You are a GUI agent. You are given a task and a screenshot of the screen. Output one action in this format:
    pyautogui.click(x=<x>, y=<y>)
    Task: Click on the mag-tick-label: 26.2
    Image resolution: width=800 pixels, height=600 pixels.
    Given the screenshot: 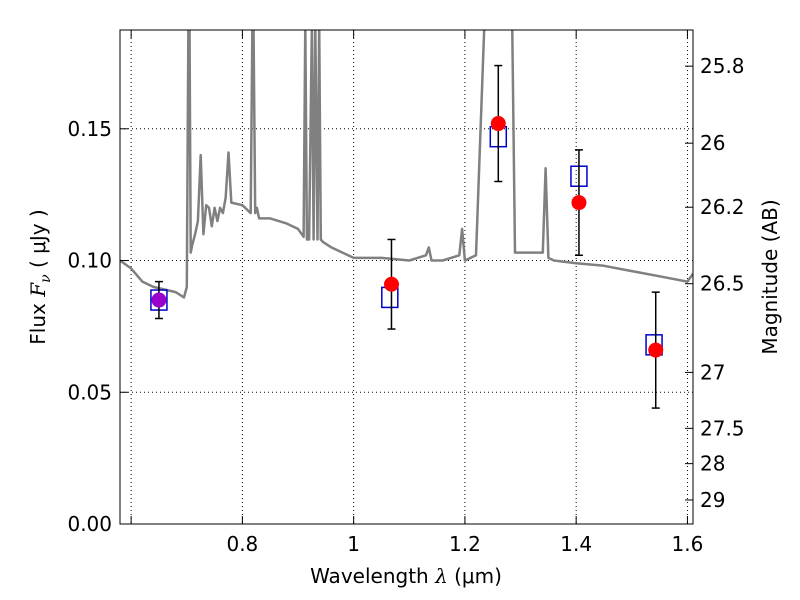 What is the action you would take?
    pyautogui.click(x=722, y=207)
    